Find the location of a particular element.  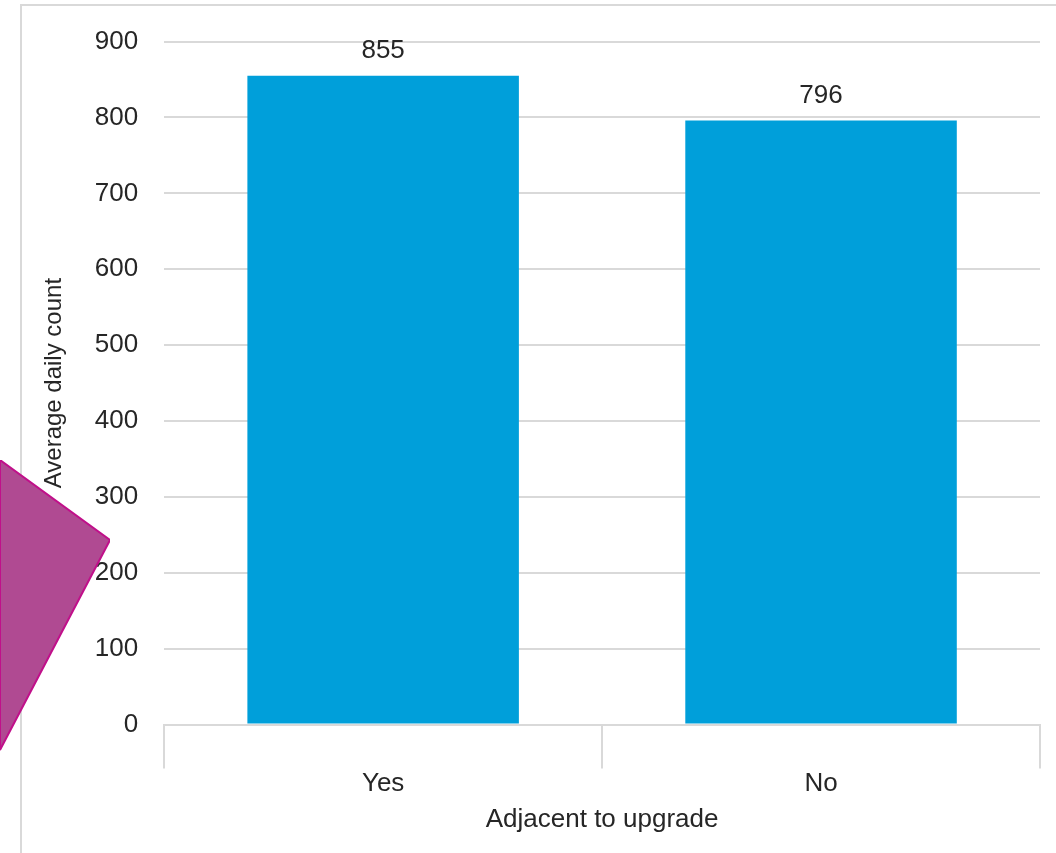

y-axis-title: Average daily count is located at coordinates (53, 383).